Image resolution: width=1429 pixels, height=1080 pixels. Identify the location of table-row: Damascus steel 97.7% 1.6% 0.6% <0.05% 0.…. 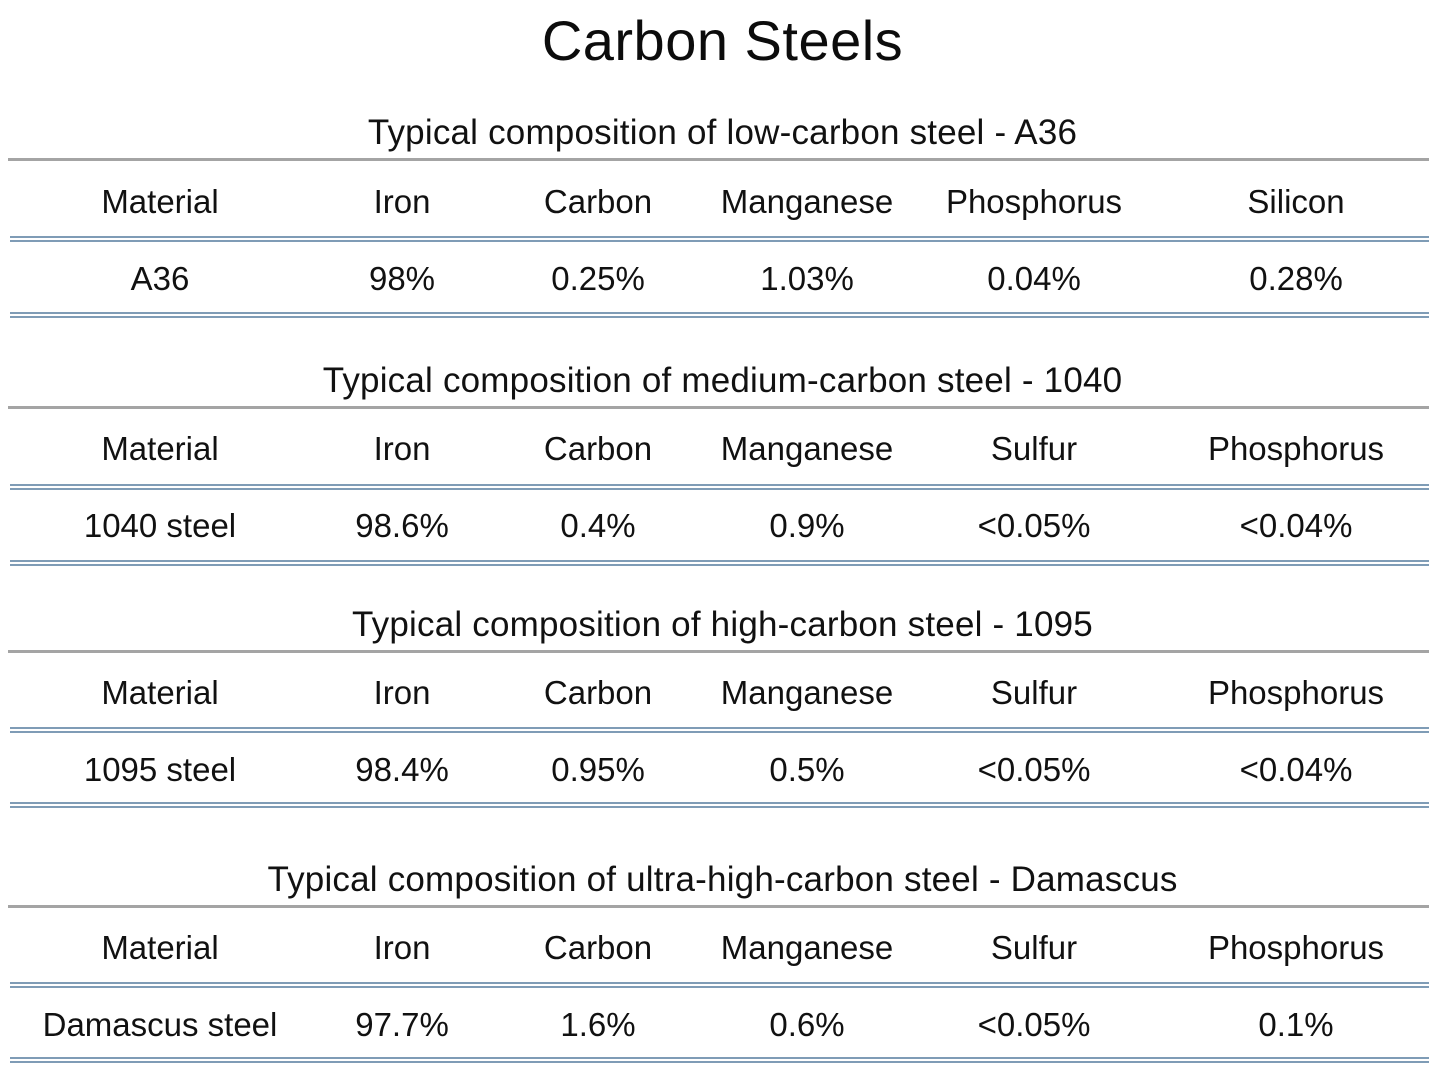
(714, 1025).